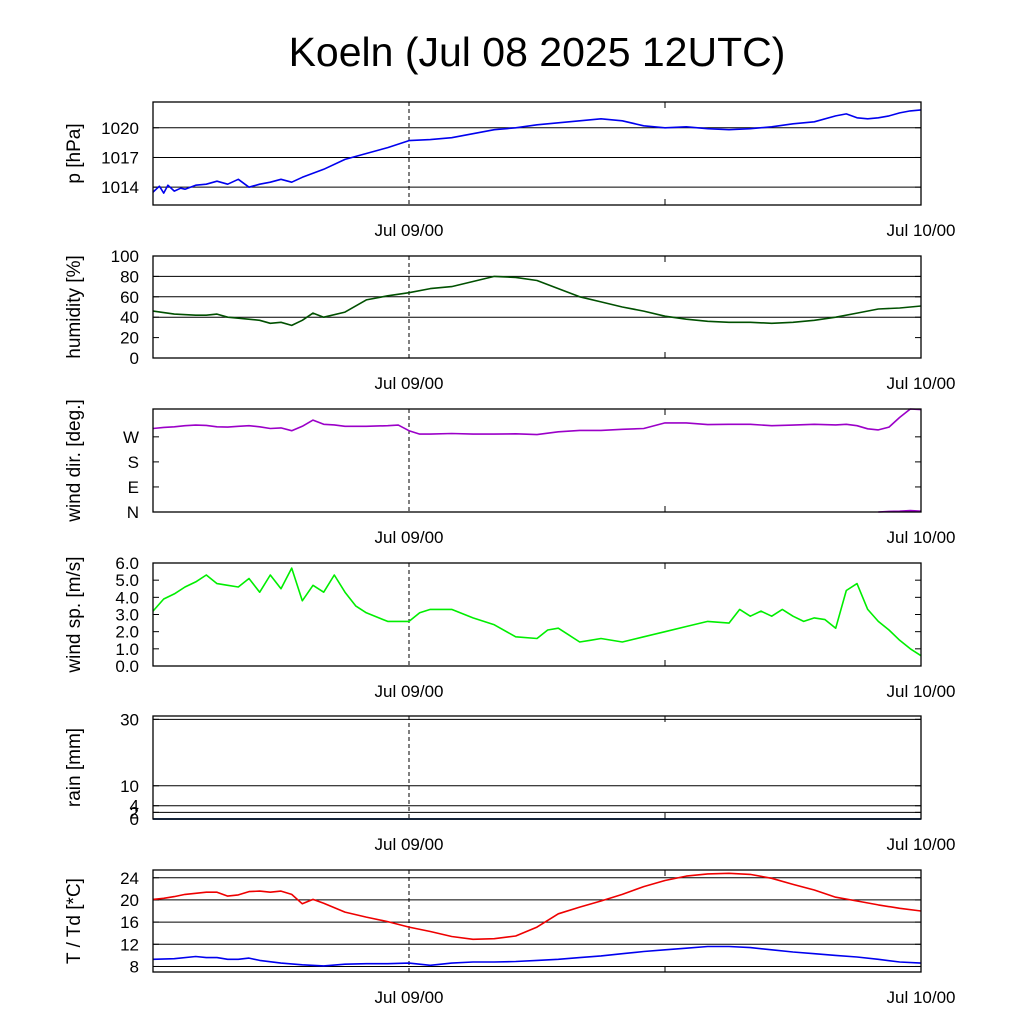  Describe the element at coordinates (127, 632) in the screenshot. I see `ytick-label: 2.0` at that location.